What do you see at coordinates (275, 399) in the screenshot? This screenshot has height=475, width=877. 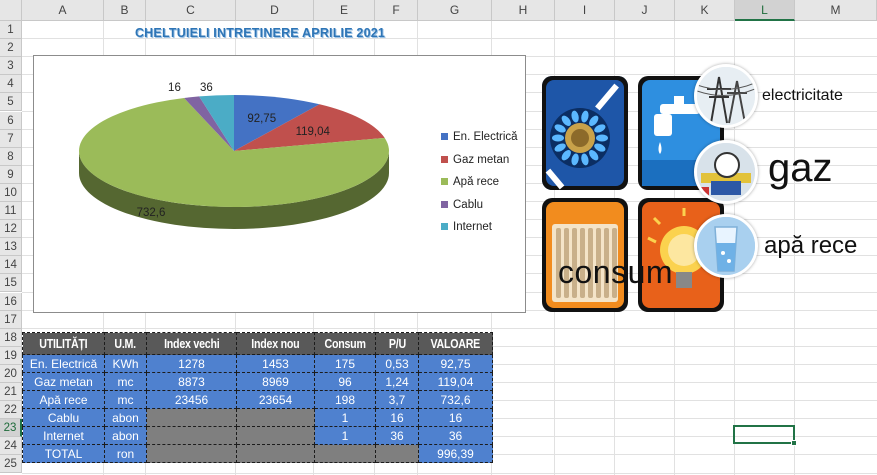 I see `table-cell: 23654` at bounding box center [275, 399].